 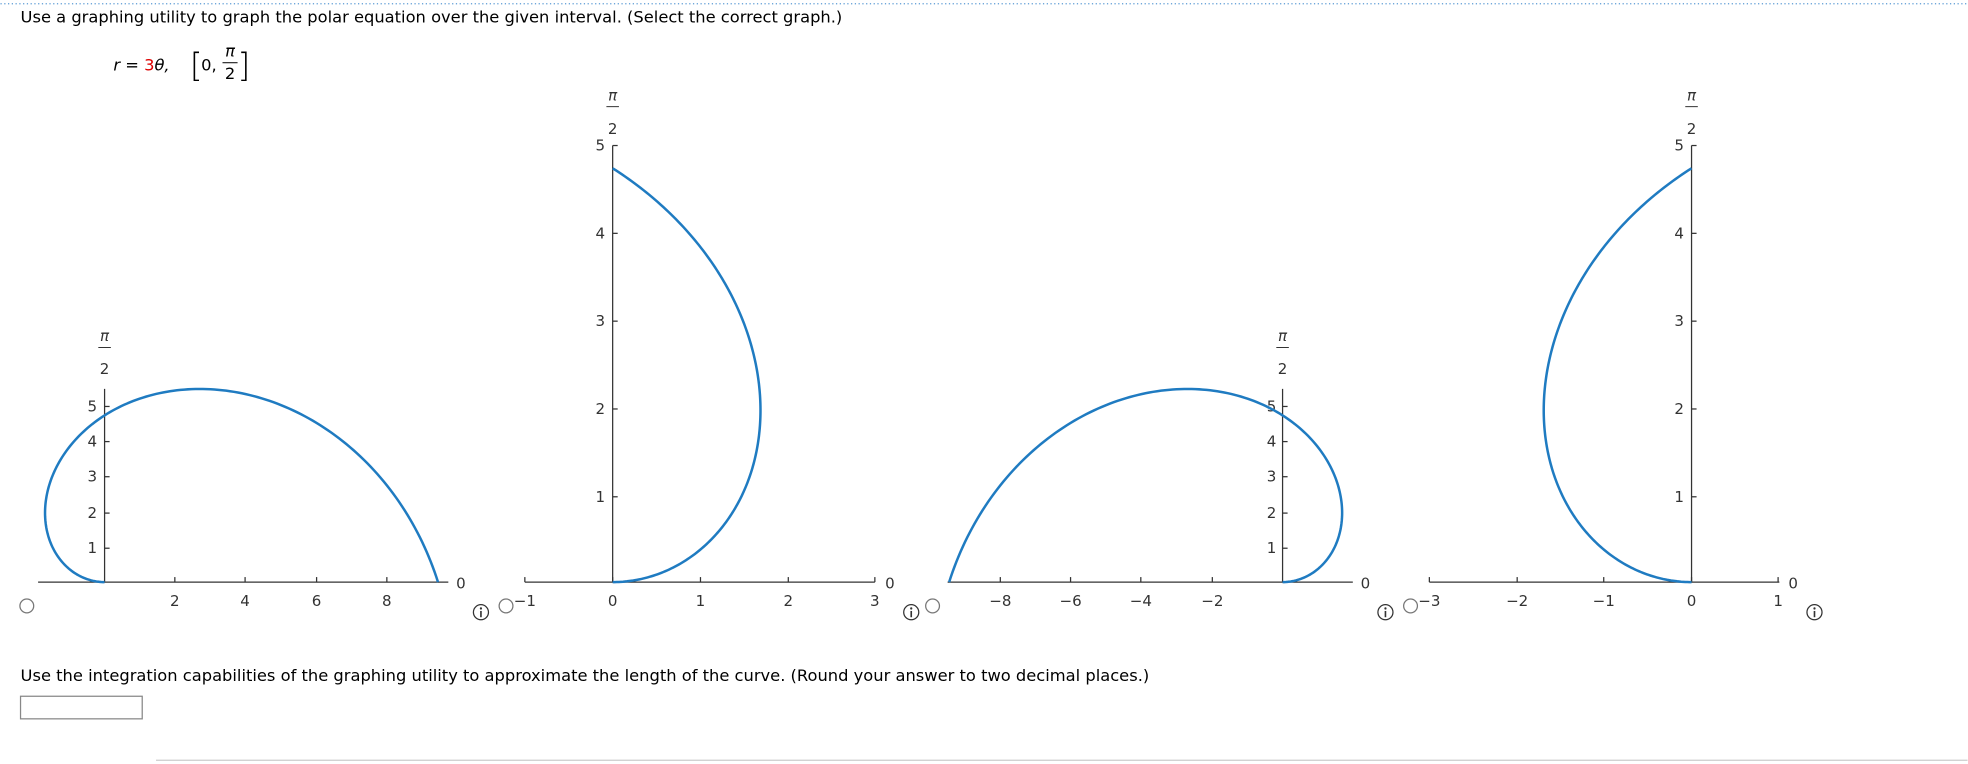 What do you see at coordinates (244, 66) in the screenshot?
I see `bracket: ]` at bounding box center [244, 66].